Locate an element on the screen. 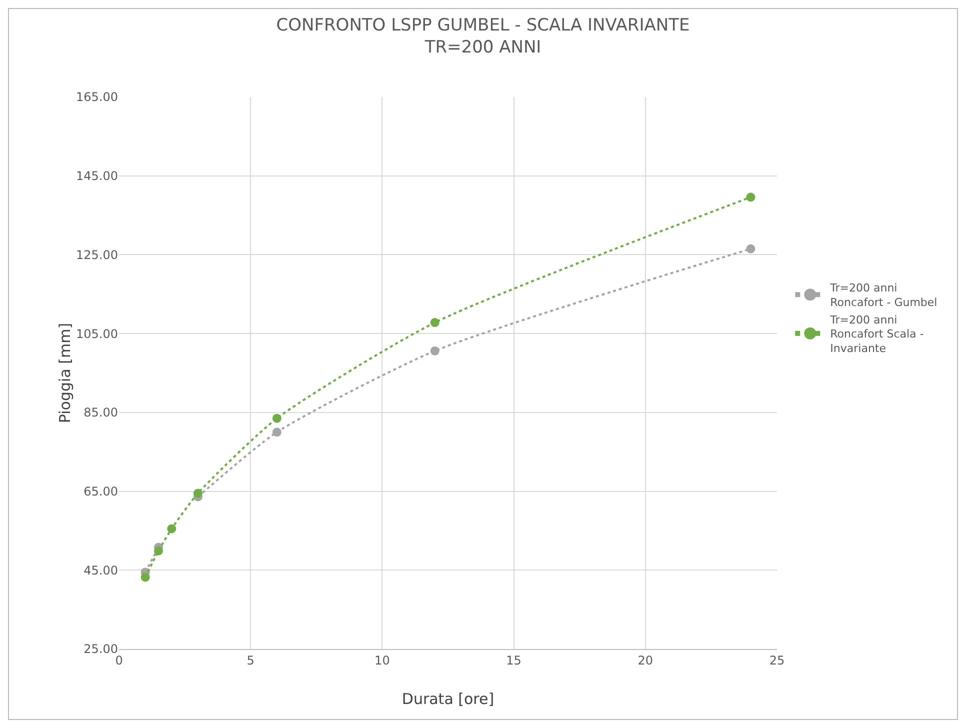  x-axis-title: Durata [ore] is located at coordinates (448, 699).